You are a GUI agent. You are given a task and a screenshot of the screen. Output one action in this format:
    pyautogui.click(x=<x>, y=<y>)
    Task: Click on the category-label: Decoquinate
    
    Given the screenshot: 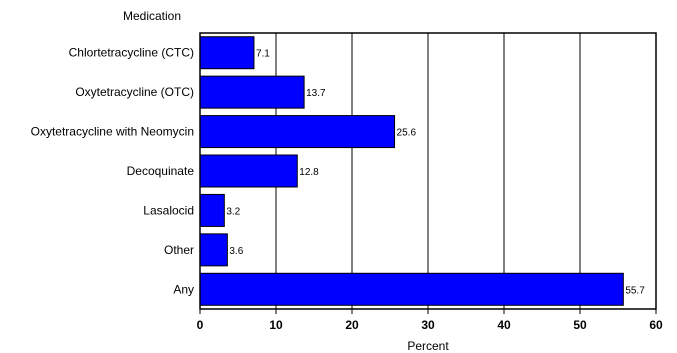 What is the action you would take?
    pyautogui.click(x=161, y=171)
    